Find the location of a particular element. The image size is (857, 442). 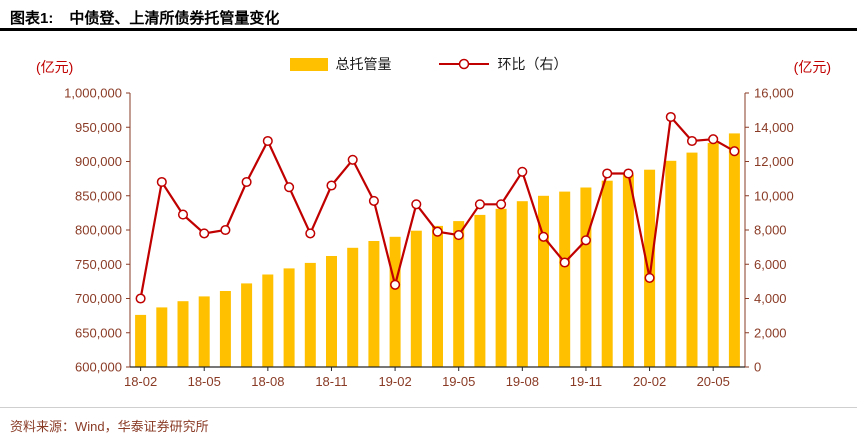

svg-text: 19-11 is located at coordinates (586, 381).